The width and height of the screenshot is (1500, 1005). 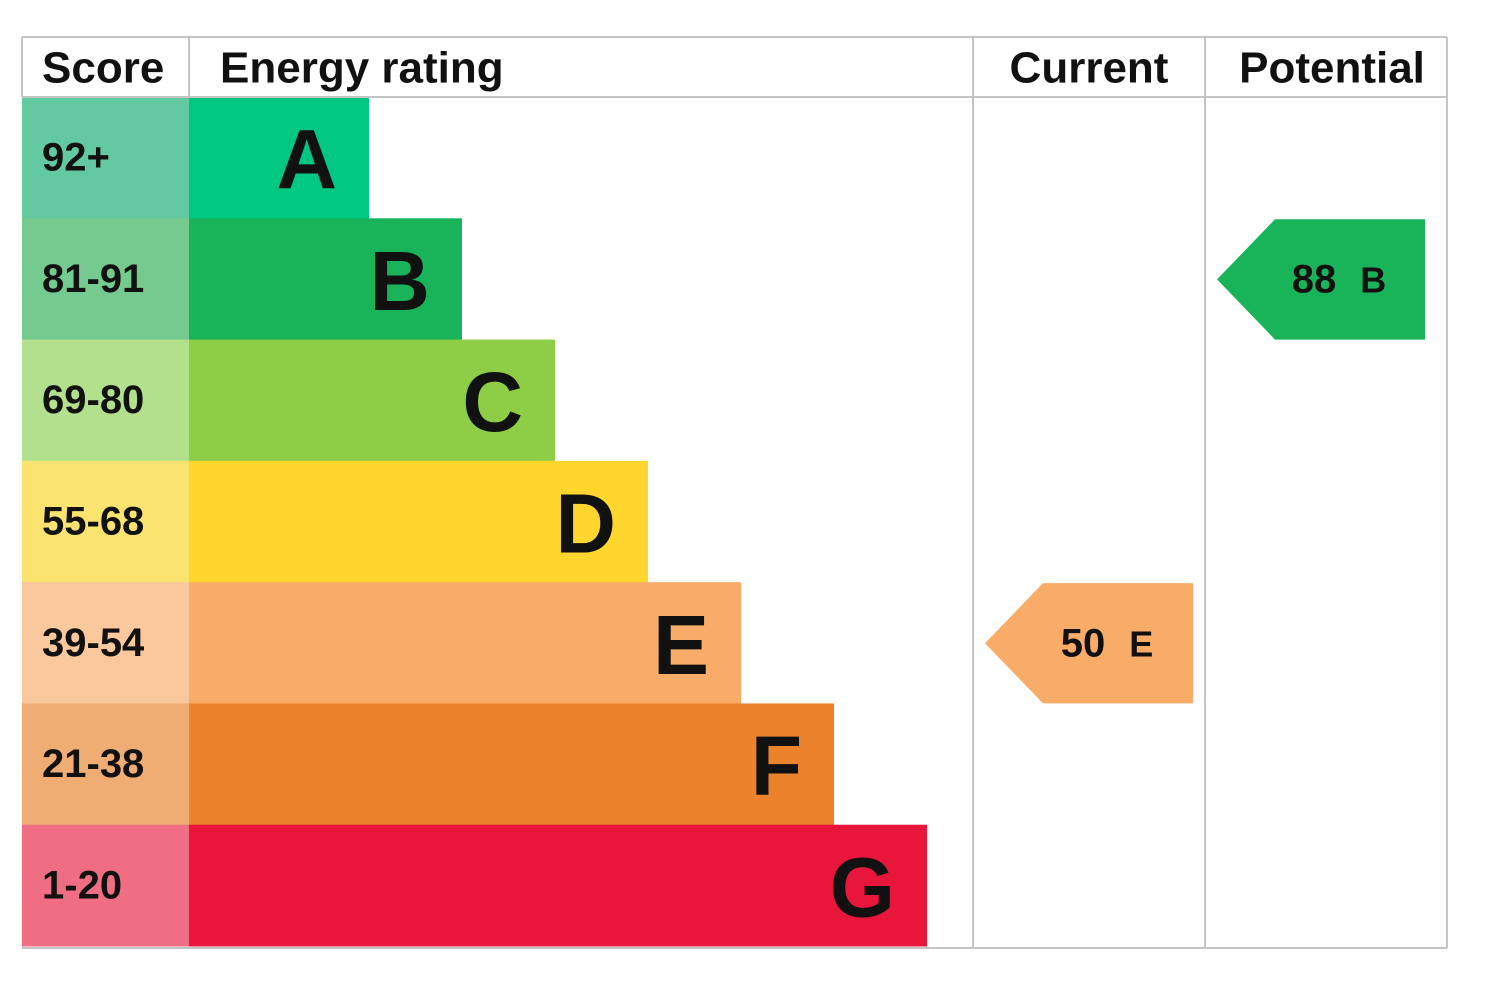 What do you see at coordinates (585, 524) in the screenshot?
I see `rating-letter: D` at bounding box center [585, 524].